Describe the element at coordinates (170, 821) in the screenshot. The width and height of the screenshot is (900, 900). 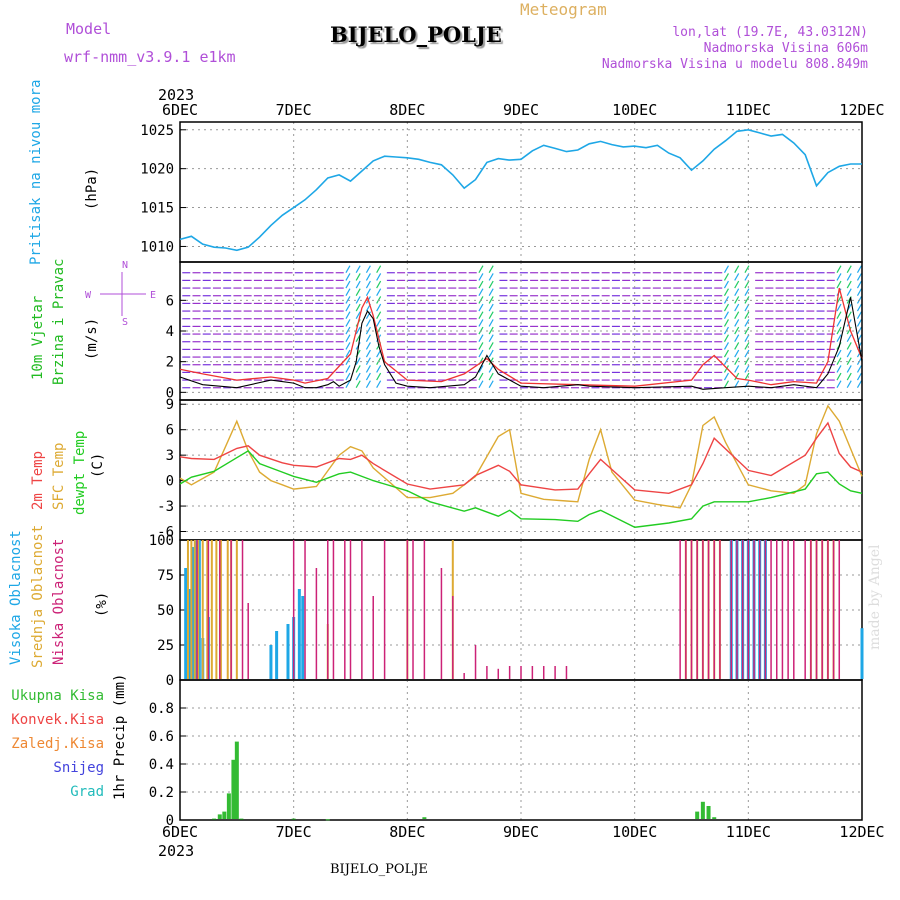
I see `y-tick-label: 0` at that location.